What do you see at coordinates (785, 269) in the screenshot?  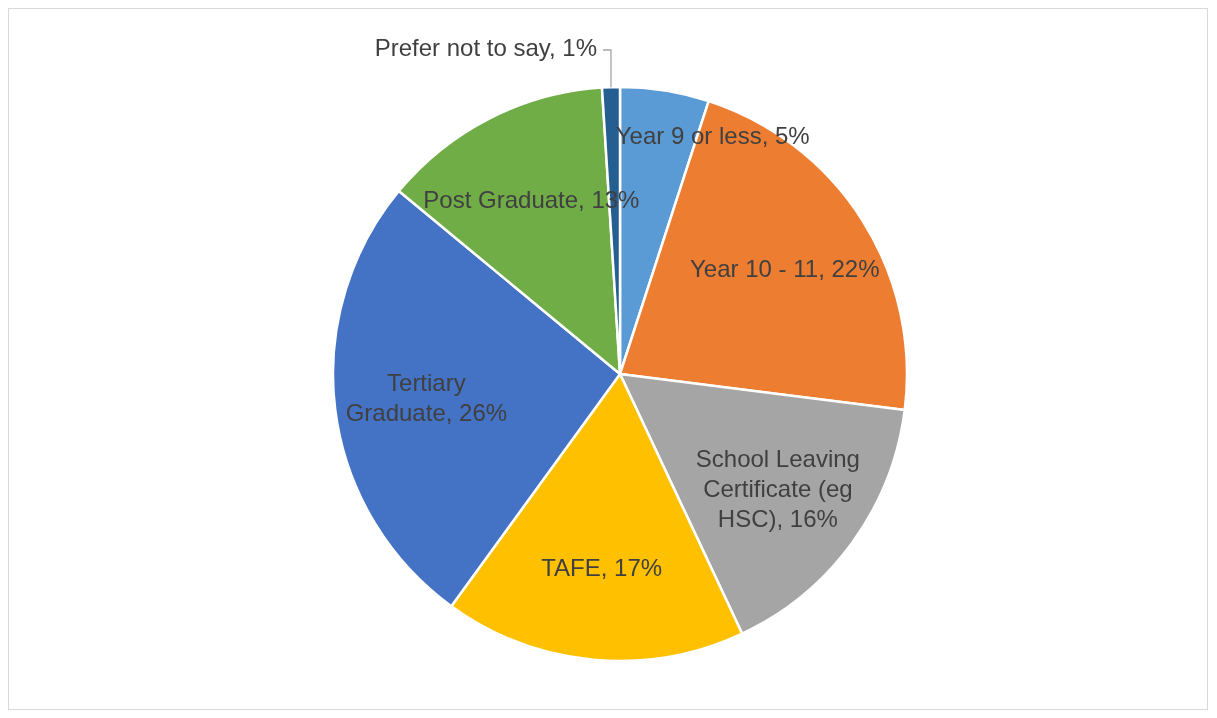 I see `slice-label: Year 10 - 11, 22%` at bounding box center [785, 269].